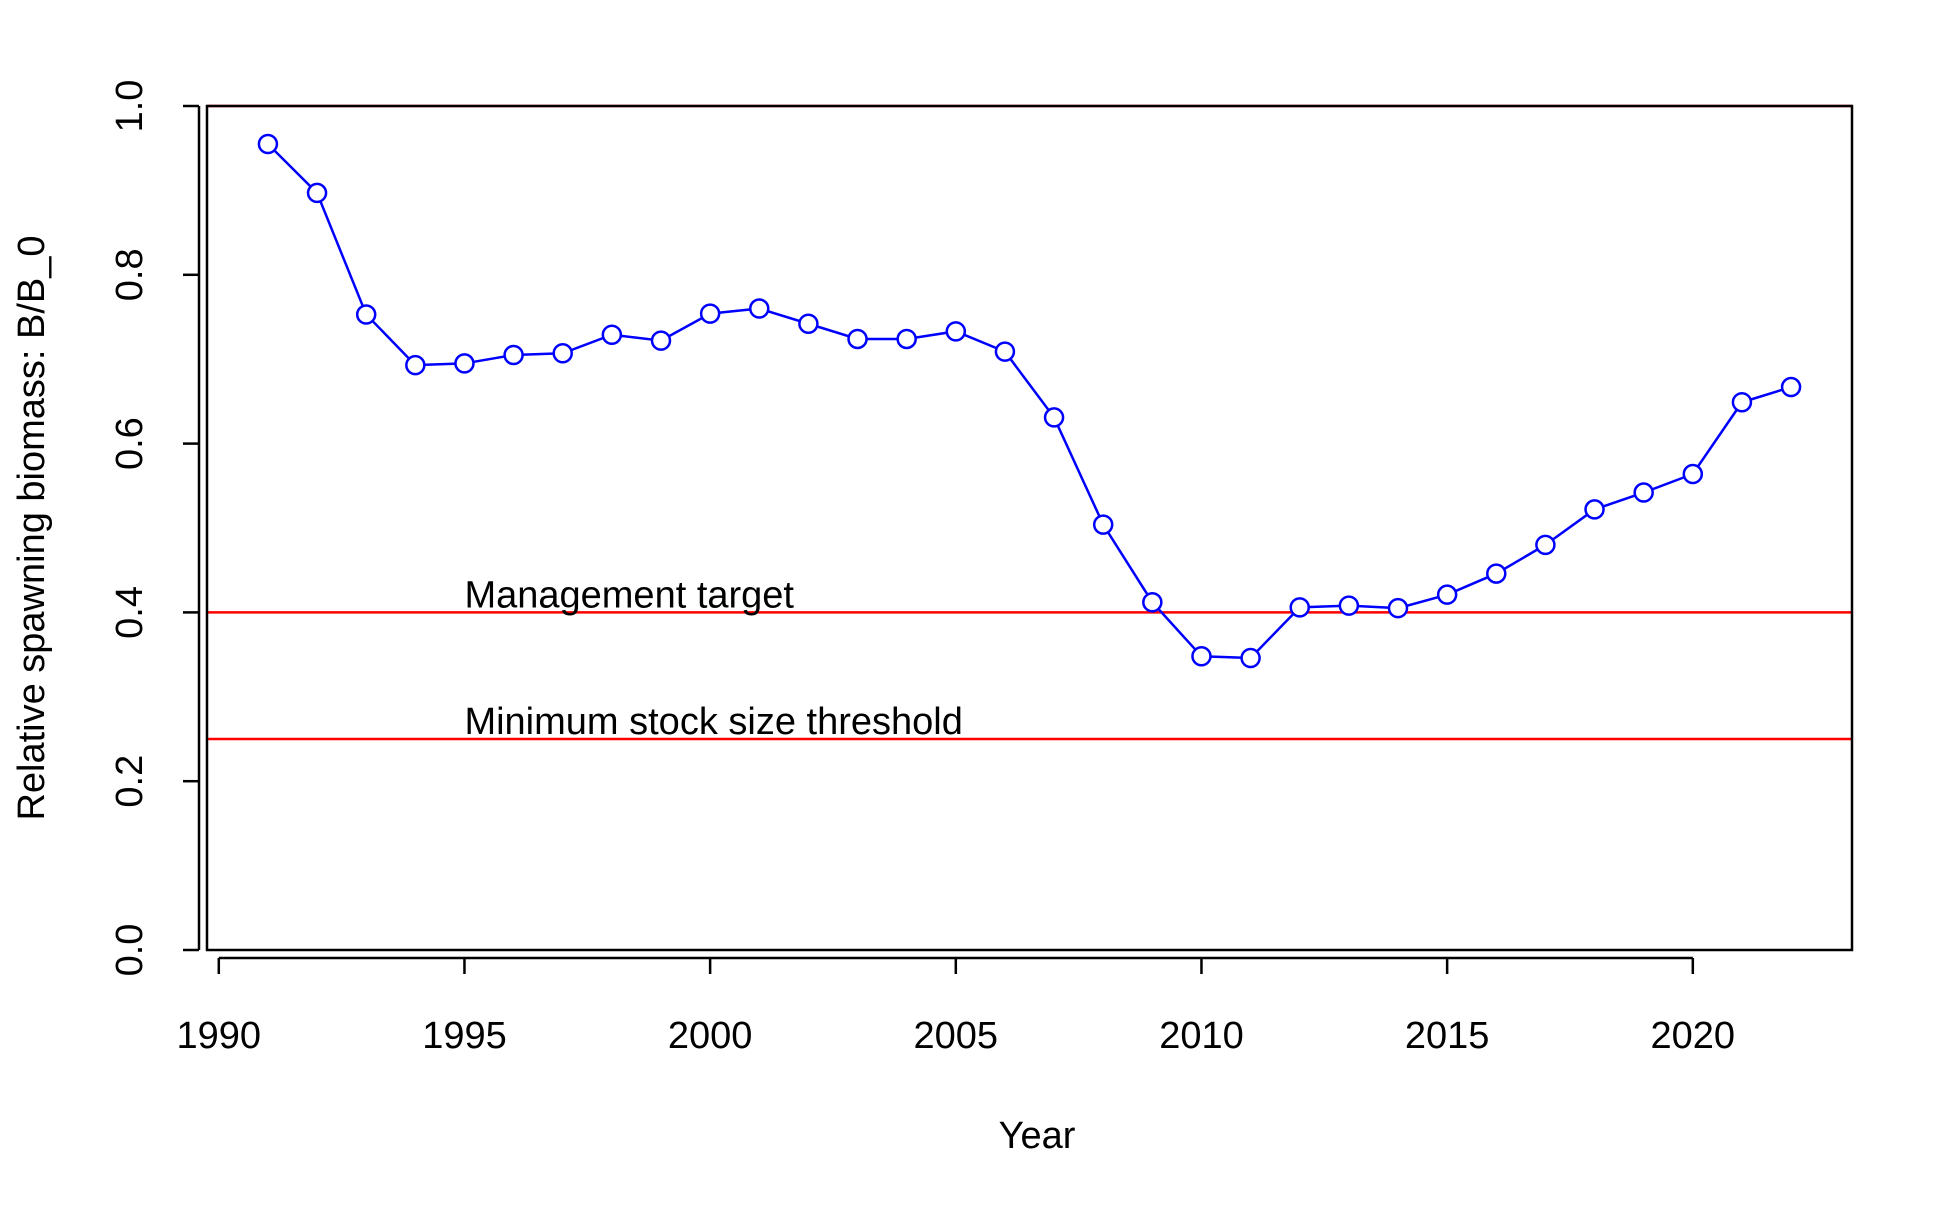  Describe the element at coordinates (956, 1006) in the screenshot. I see `x-axis: 1990 1995 2000 2005 2010 2015 2020` at that location.